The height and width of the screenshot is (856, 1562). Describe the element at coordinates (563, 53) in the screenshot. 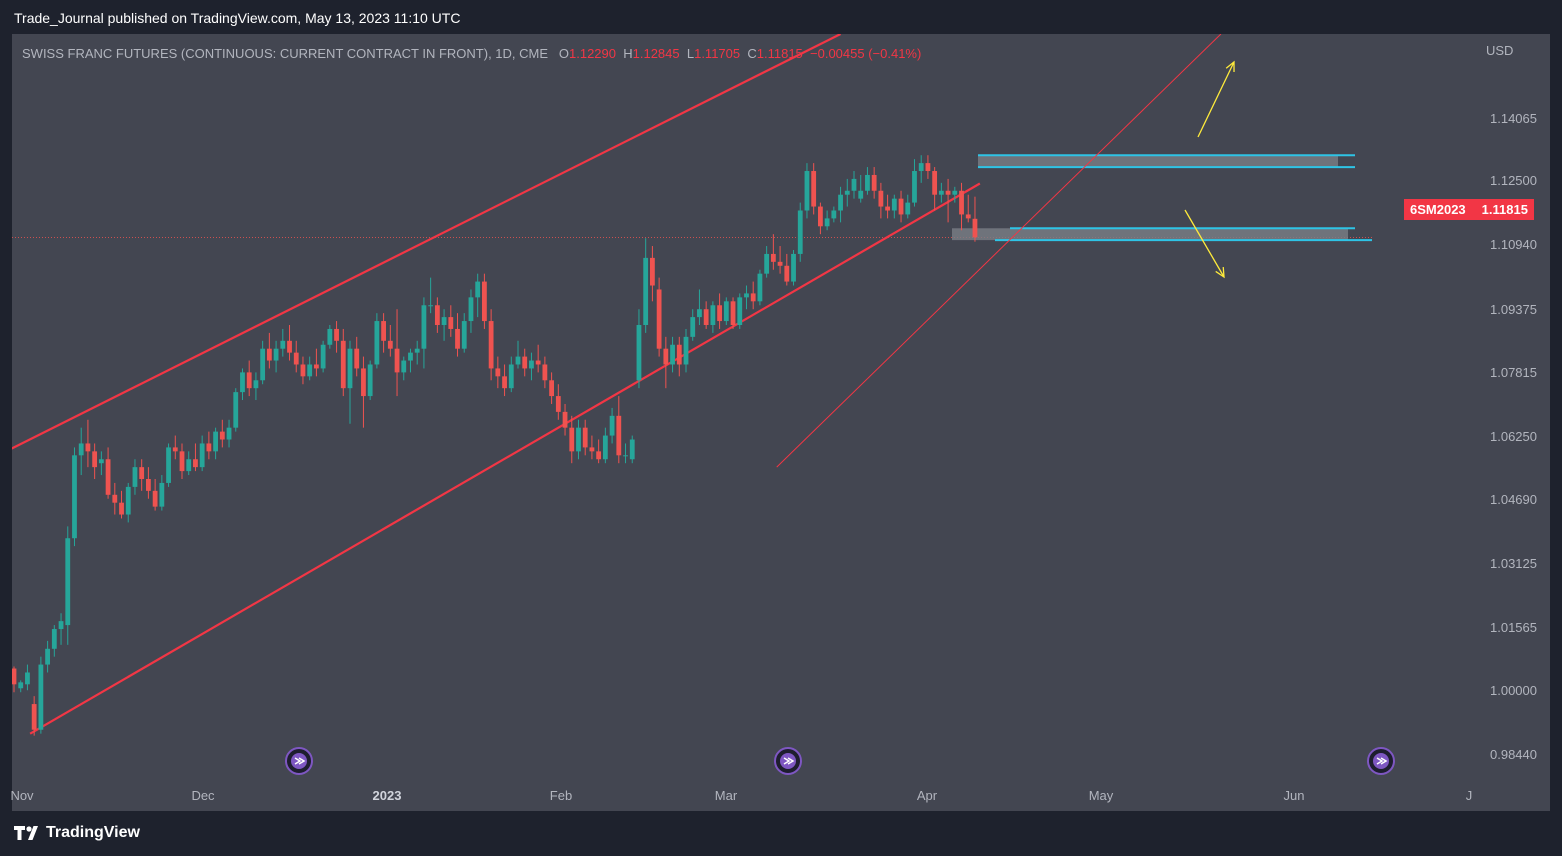

I see `open-label: O` at that location.